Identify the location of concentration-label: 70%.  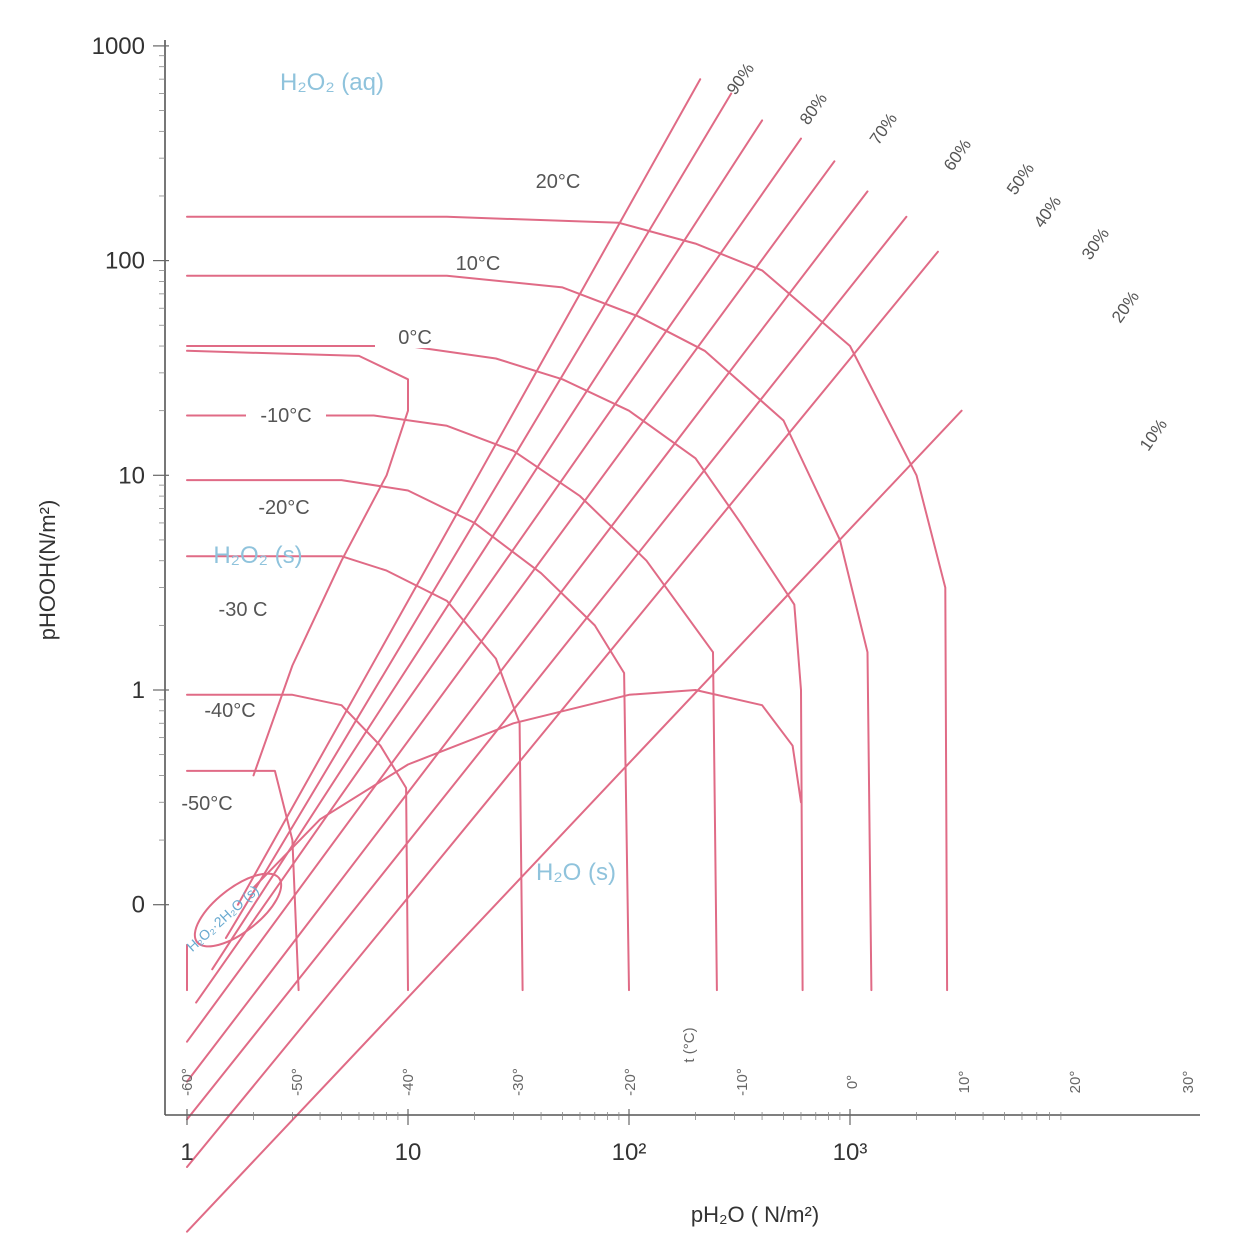
(883, 128).